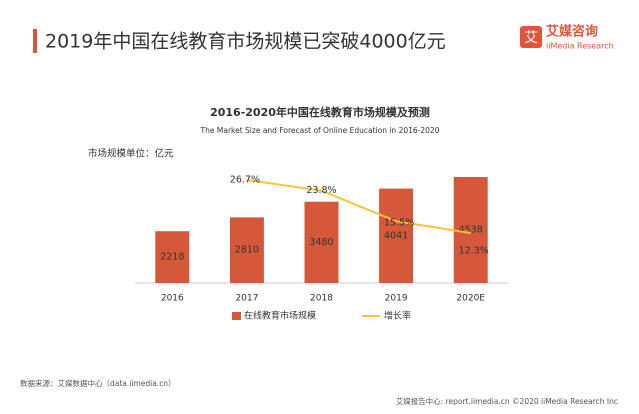 The width and height of the screenshot is (639, 414). I want to click on legend-swatch, so click(236, 316).